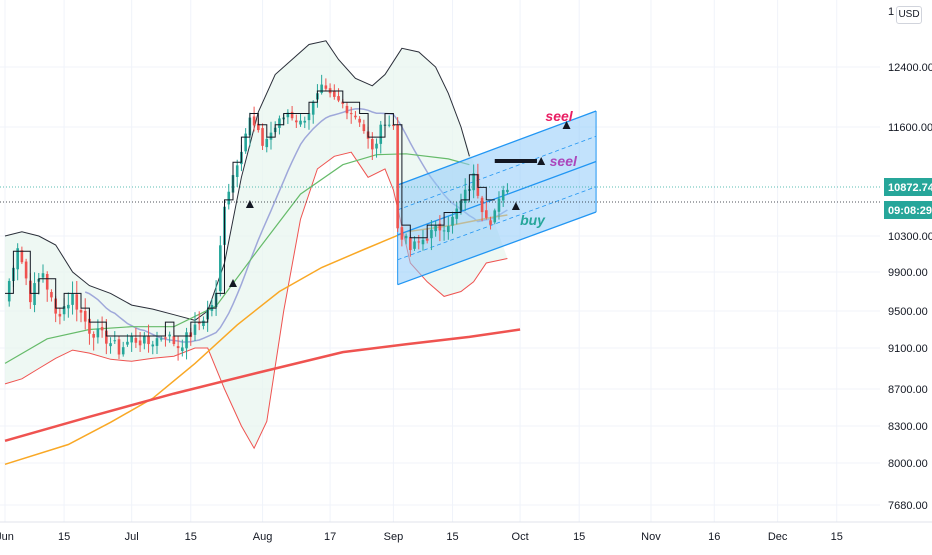 This screenshot has height=555, width=932. Describe the element at coordinates (651, 537) in the screenshot. I see `x-tick-label: Nov` at that location.